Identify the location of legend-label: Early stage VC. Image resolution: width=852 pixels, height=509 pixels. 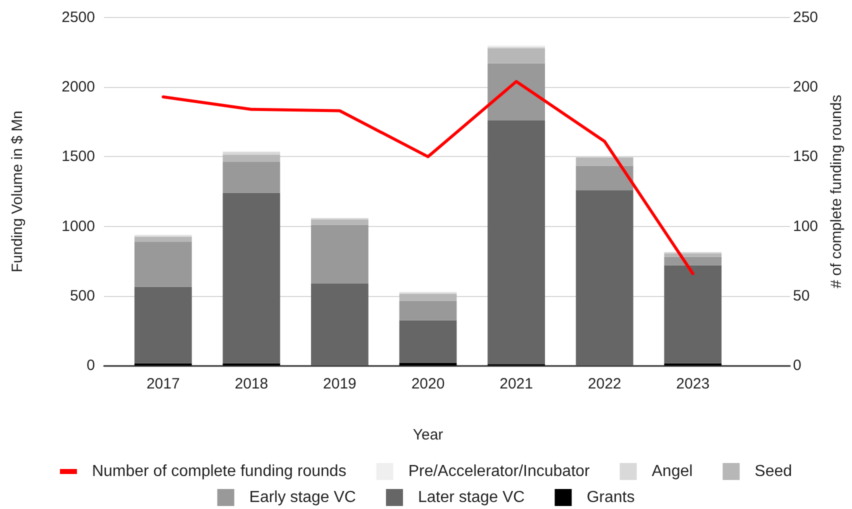
(302, 497).